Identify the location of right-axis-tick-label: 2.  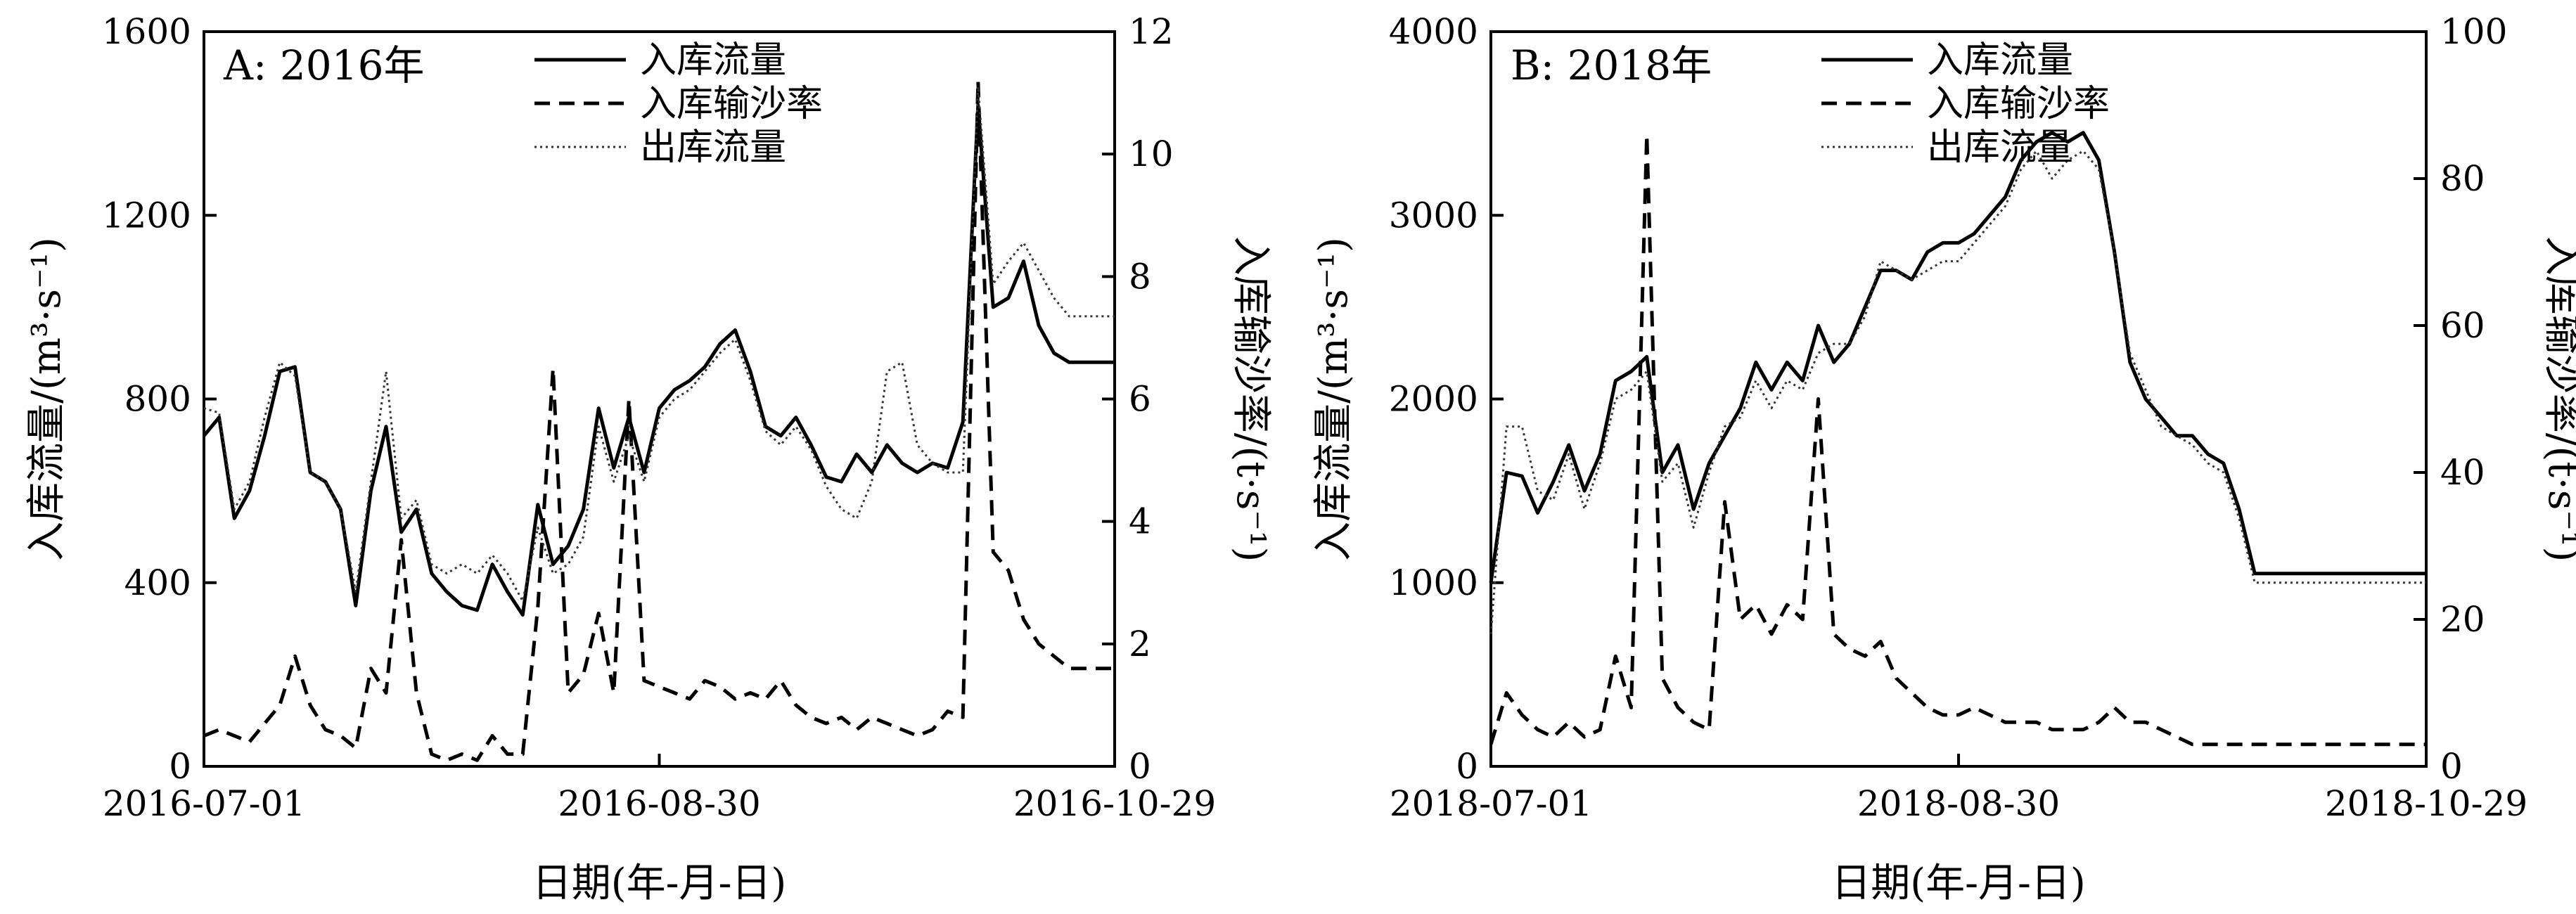
(1140, 644).